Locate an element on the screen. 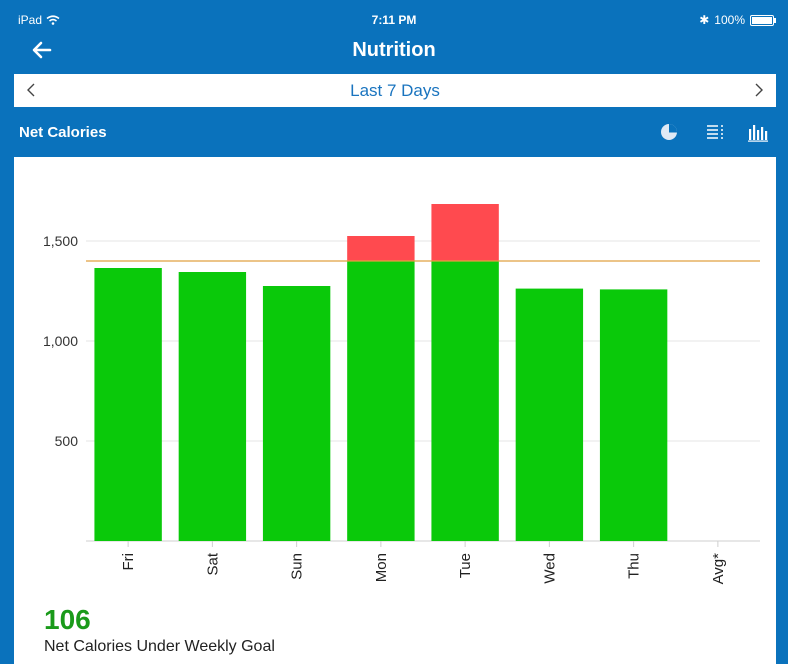  pie-chart-icon is located at coordinates (669, 132).